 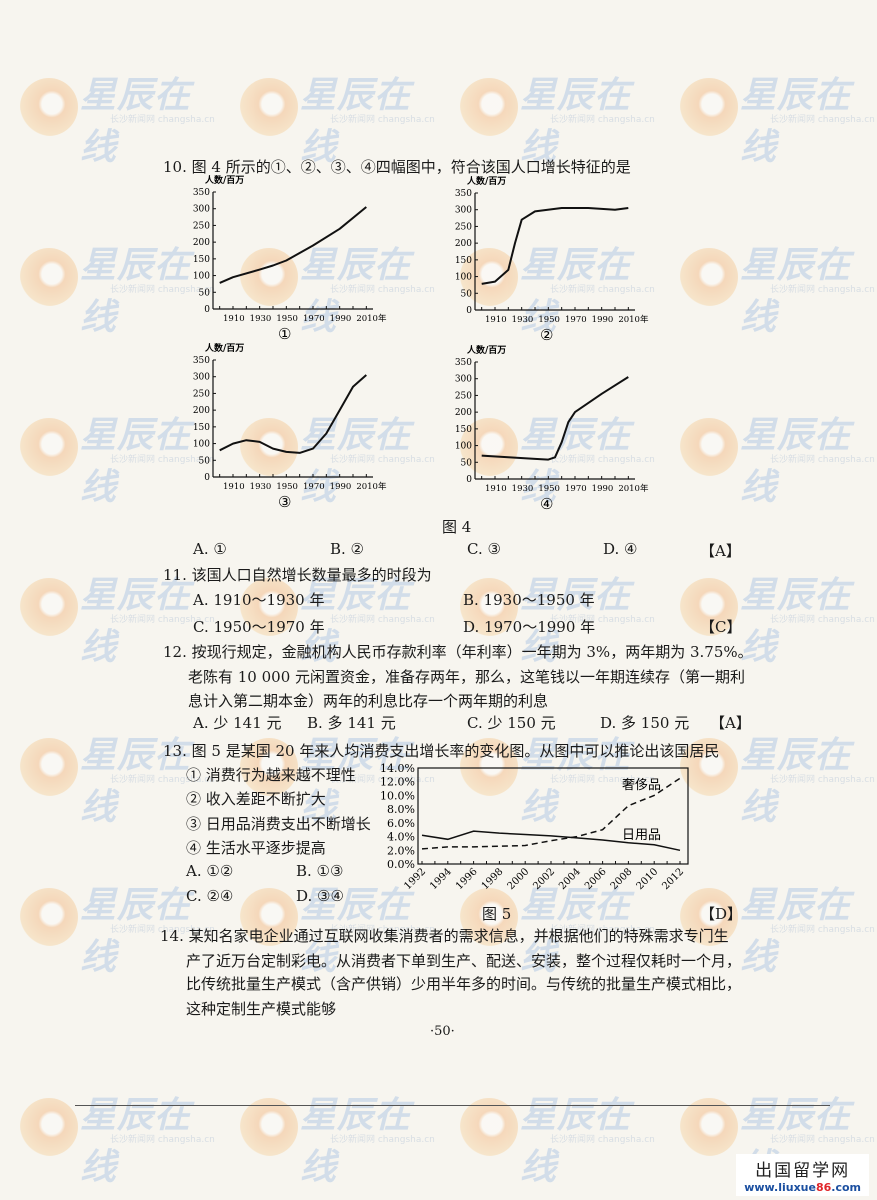 I want to click on q10-option-d: D. ④, so click(x=620, y=549).